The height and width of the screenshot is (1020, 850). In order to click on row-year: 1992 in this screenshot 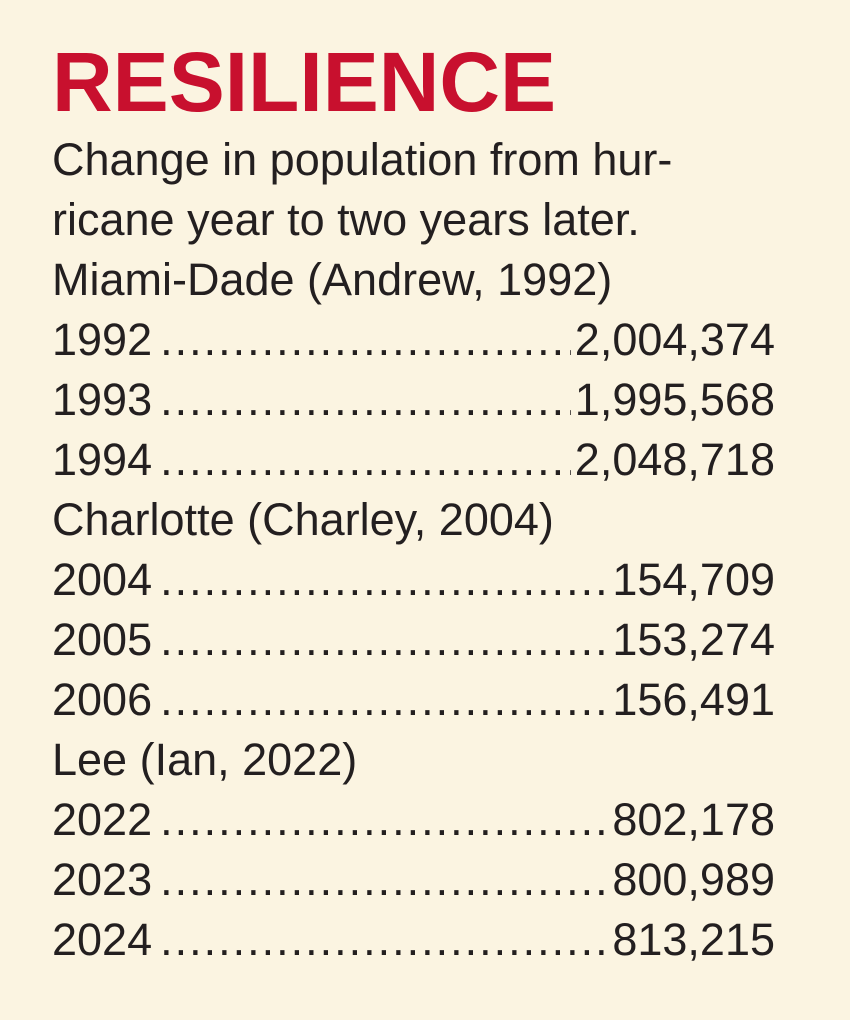, I will do `click(102, 339)`.